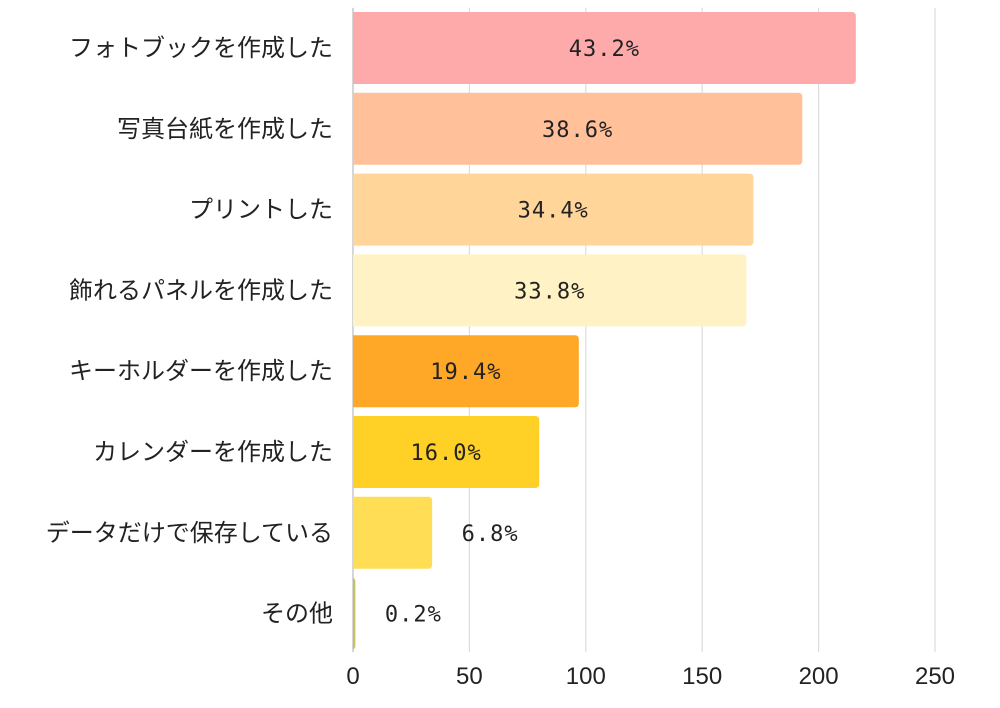 The width and height of the screenshot is (1000, 708). Describe the element at coordinates (297, 614) in the screenshot. I see `category-label: その他` at that location.